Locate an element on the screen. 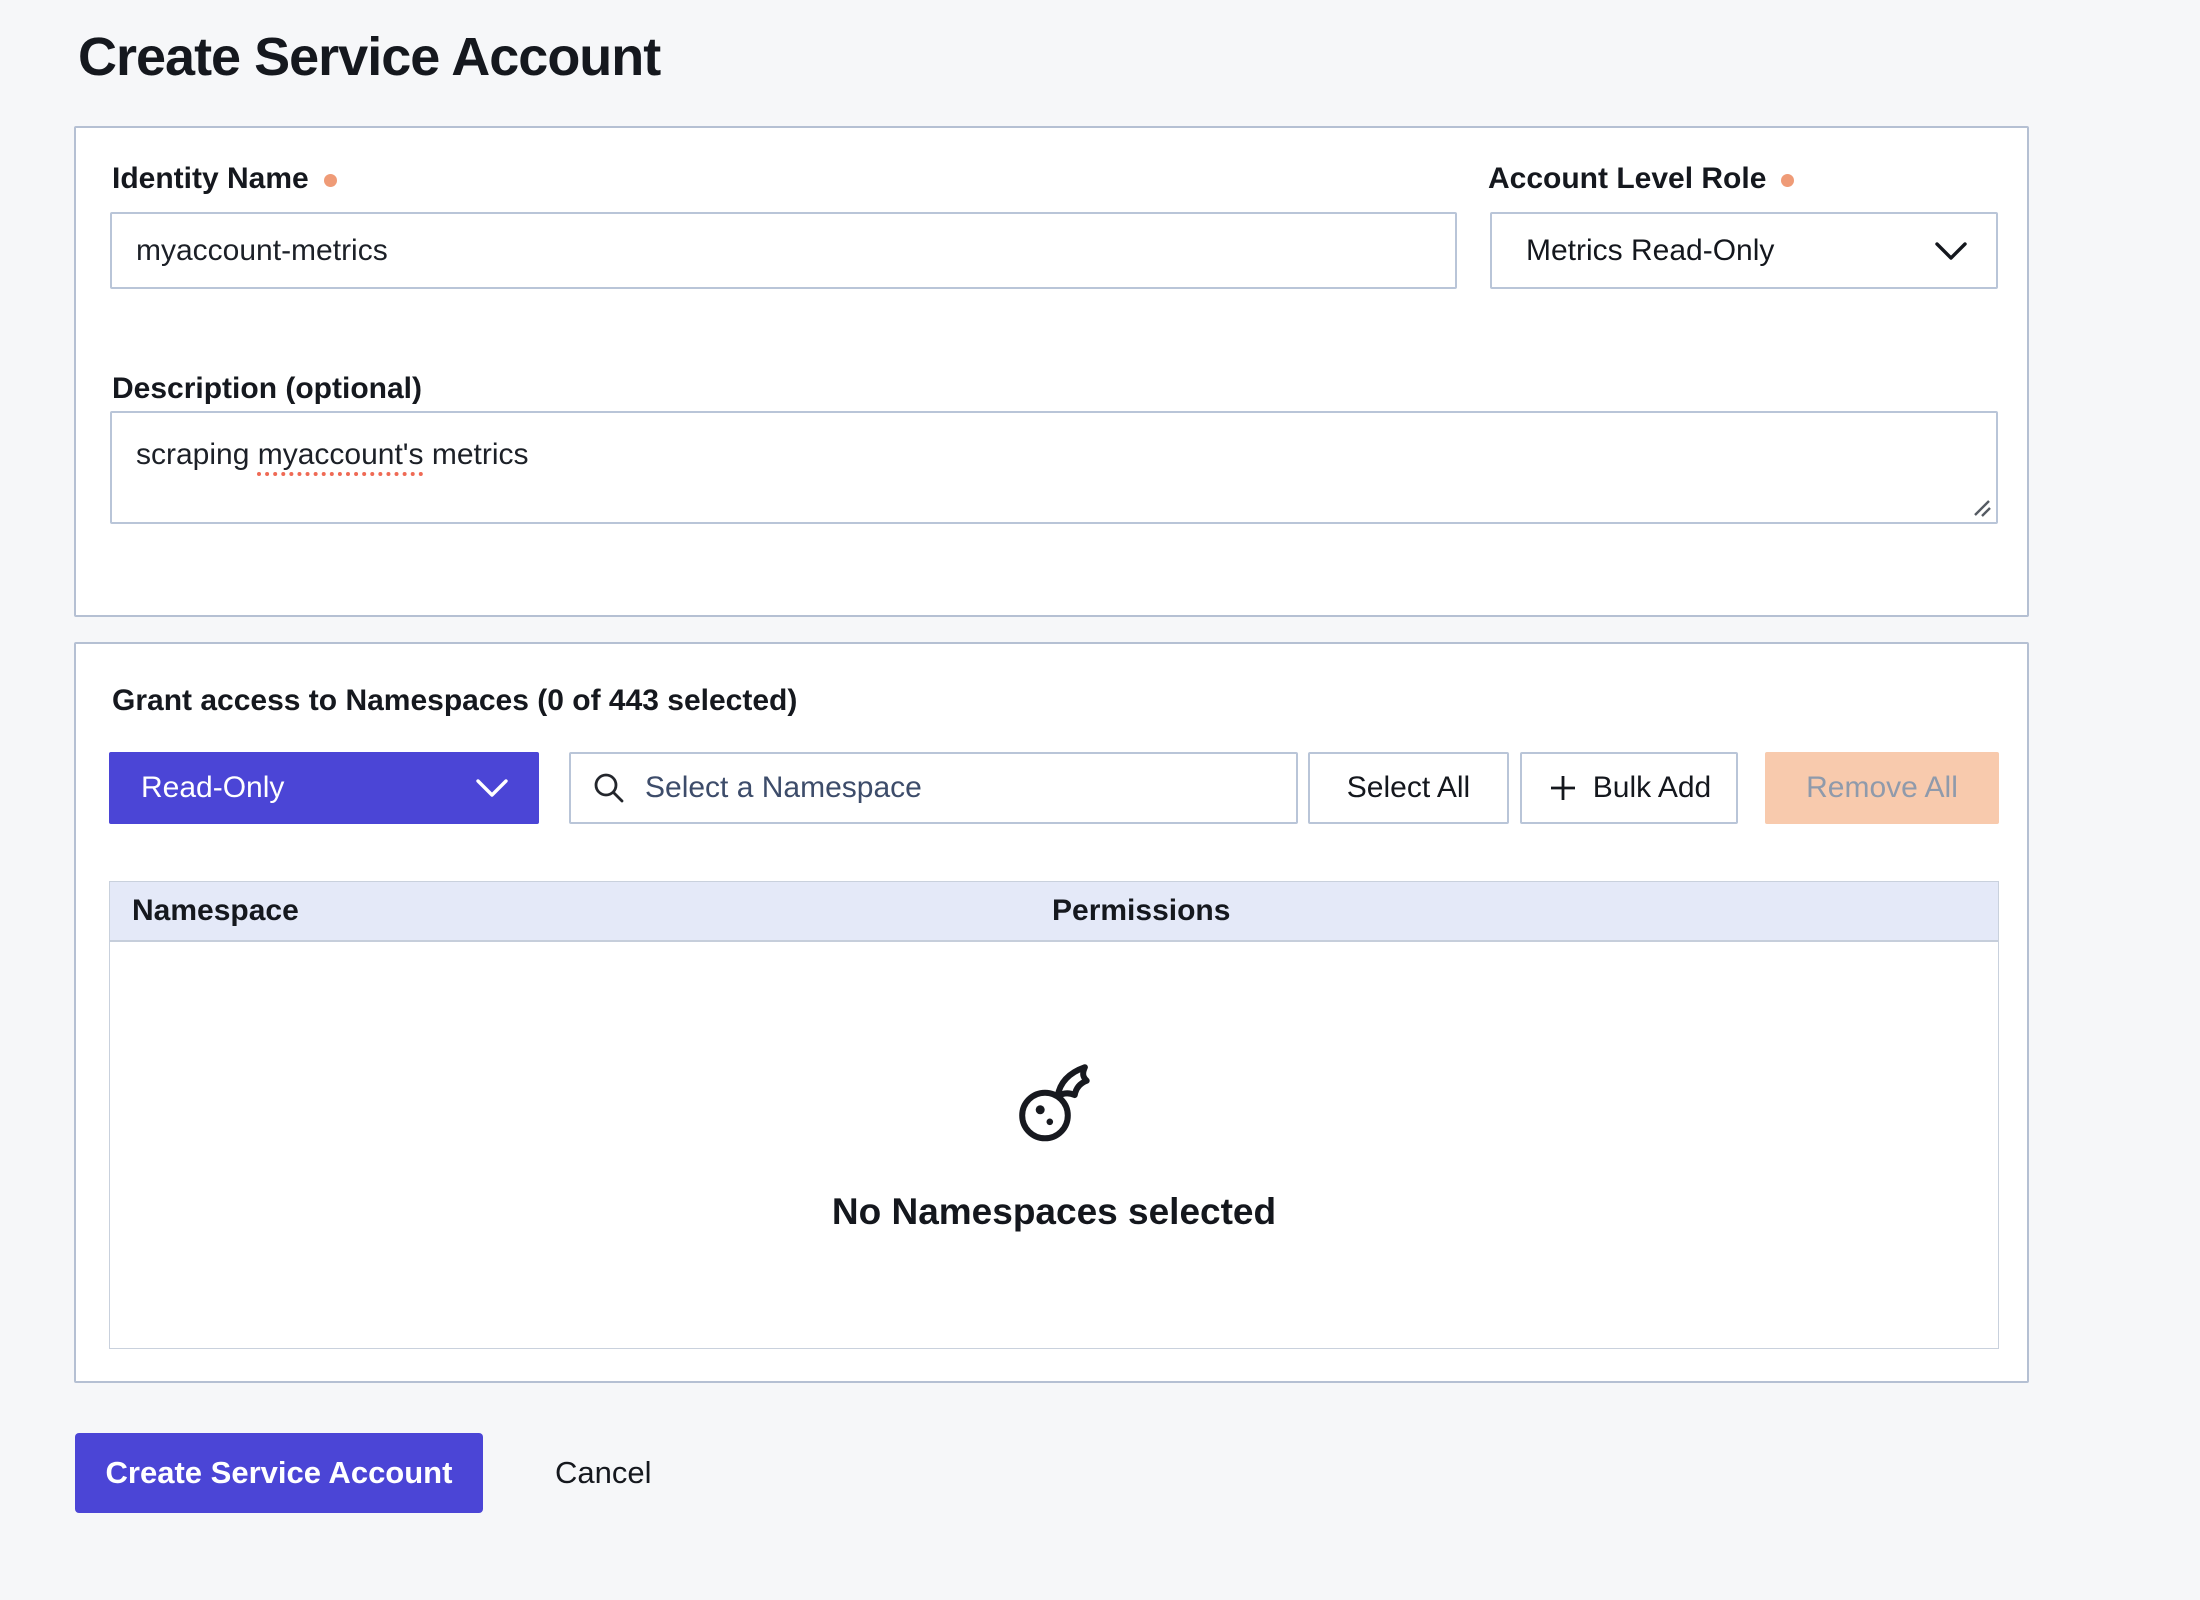 This screenshot has height=1600, width=2200. permission-role-dropdown: Read-Only is located at coordinates (324, 788).